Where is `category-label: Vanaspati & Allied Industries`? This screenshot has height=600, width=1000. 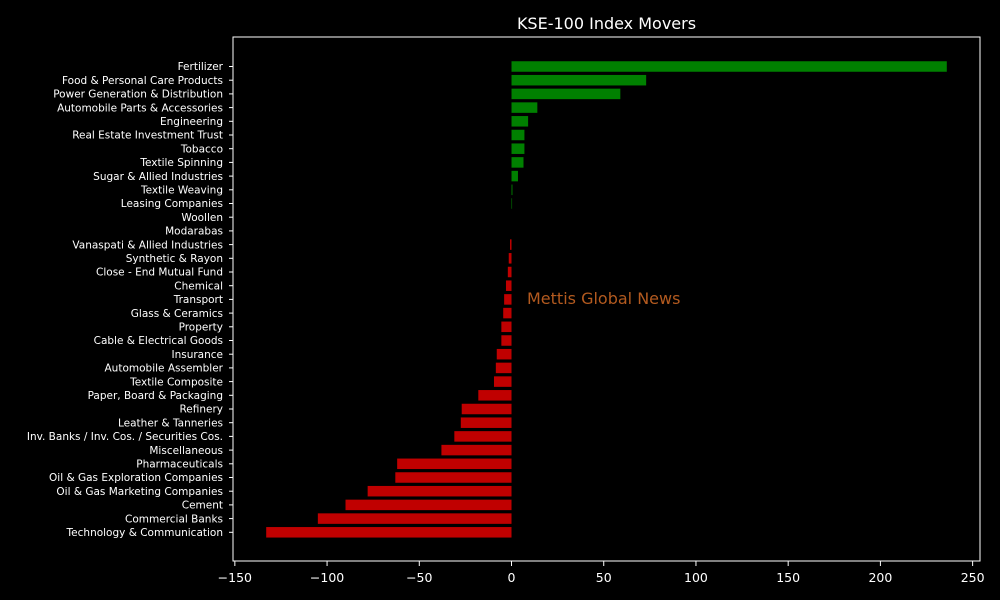
category-label: Vanaspati & Allied Industries is located at coordinates (147, 245).